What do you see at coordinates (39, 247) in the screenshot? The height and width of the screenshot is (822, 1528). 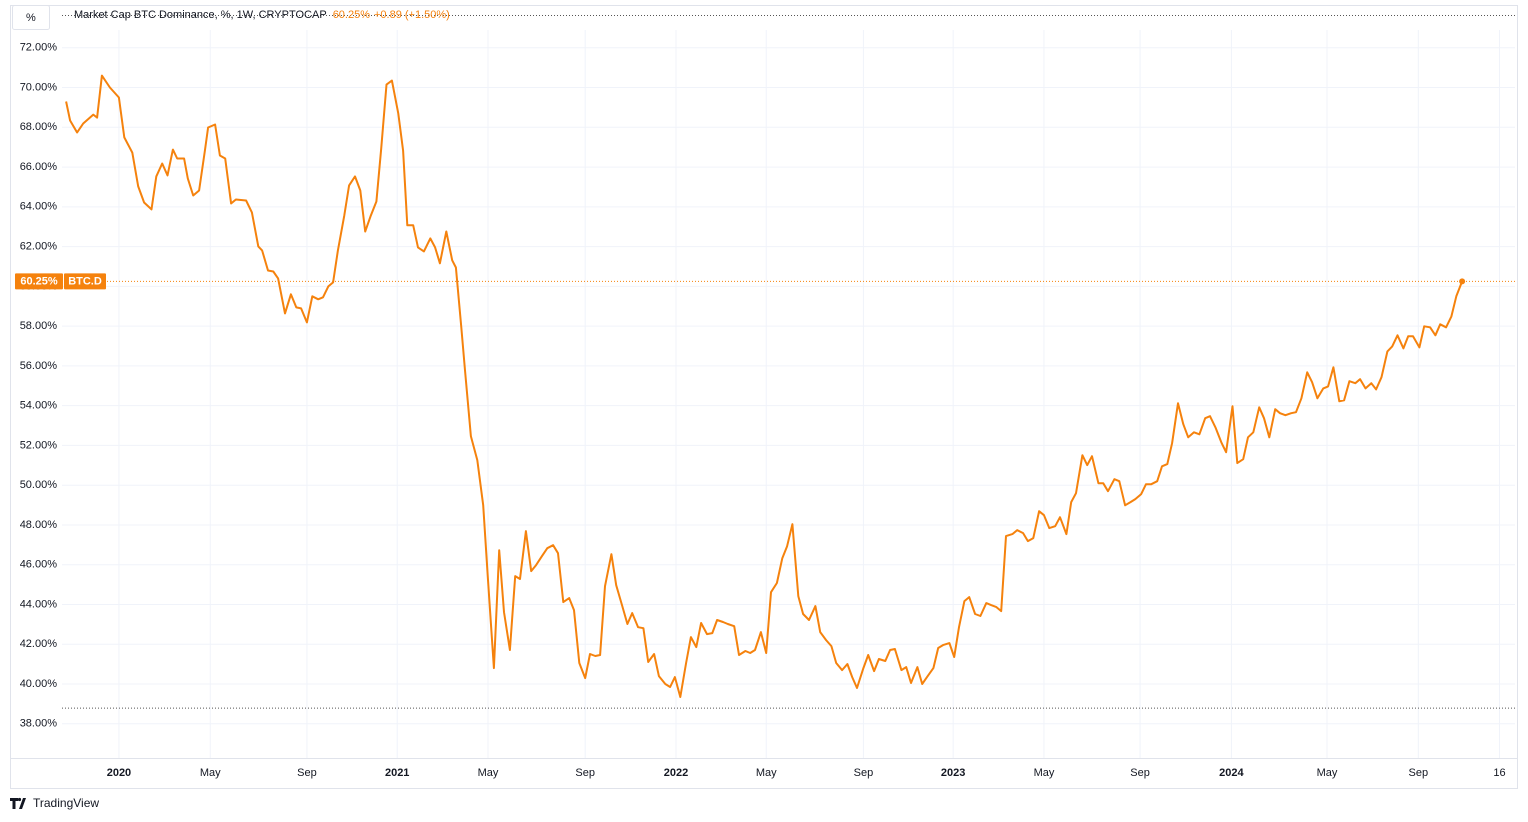 I see `y-tick-label: 62.00%` at bounding box center [39, 247].